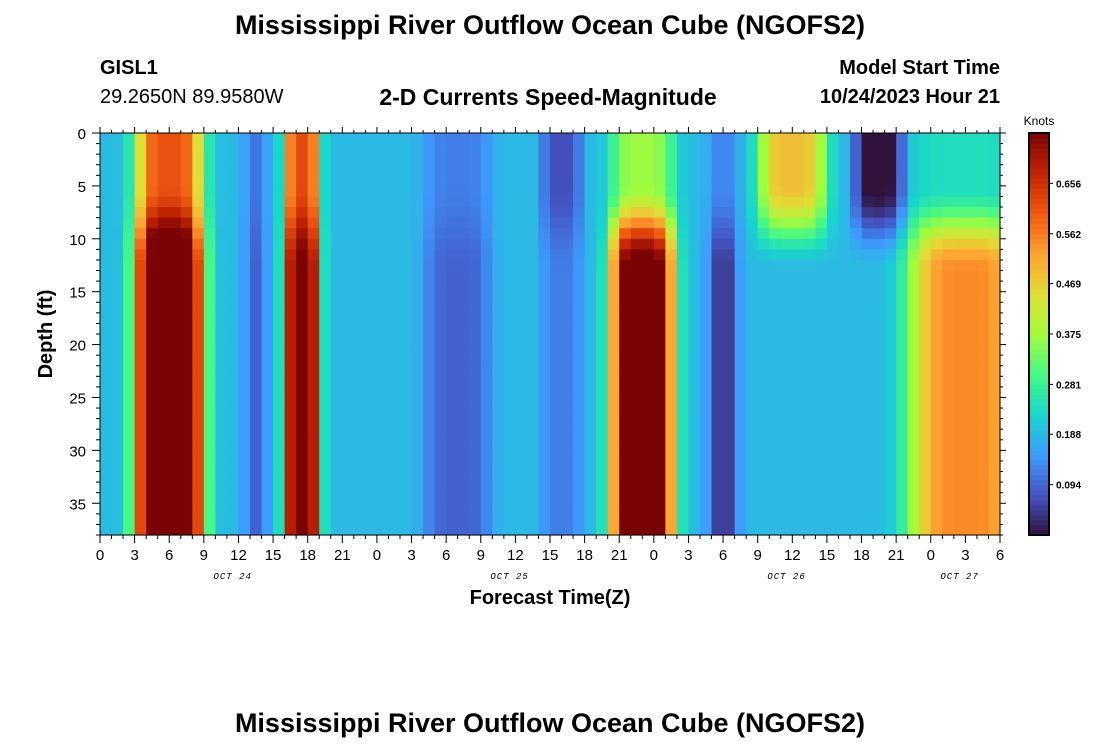 The image size is (1100, 750). Describe the element at coordinates (1000, 555) in the screenshot. I see `x-tick-label: 6` at that location.